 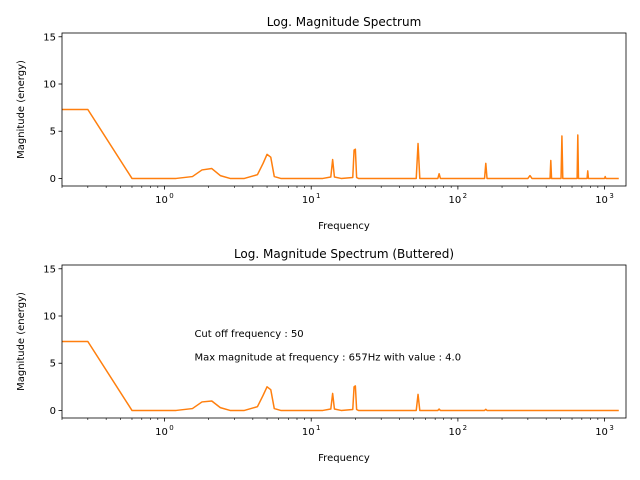 I want to click on x-axis-label-0: Frequency, so click(x=344, y=226).